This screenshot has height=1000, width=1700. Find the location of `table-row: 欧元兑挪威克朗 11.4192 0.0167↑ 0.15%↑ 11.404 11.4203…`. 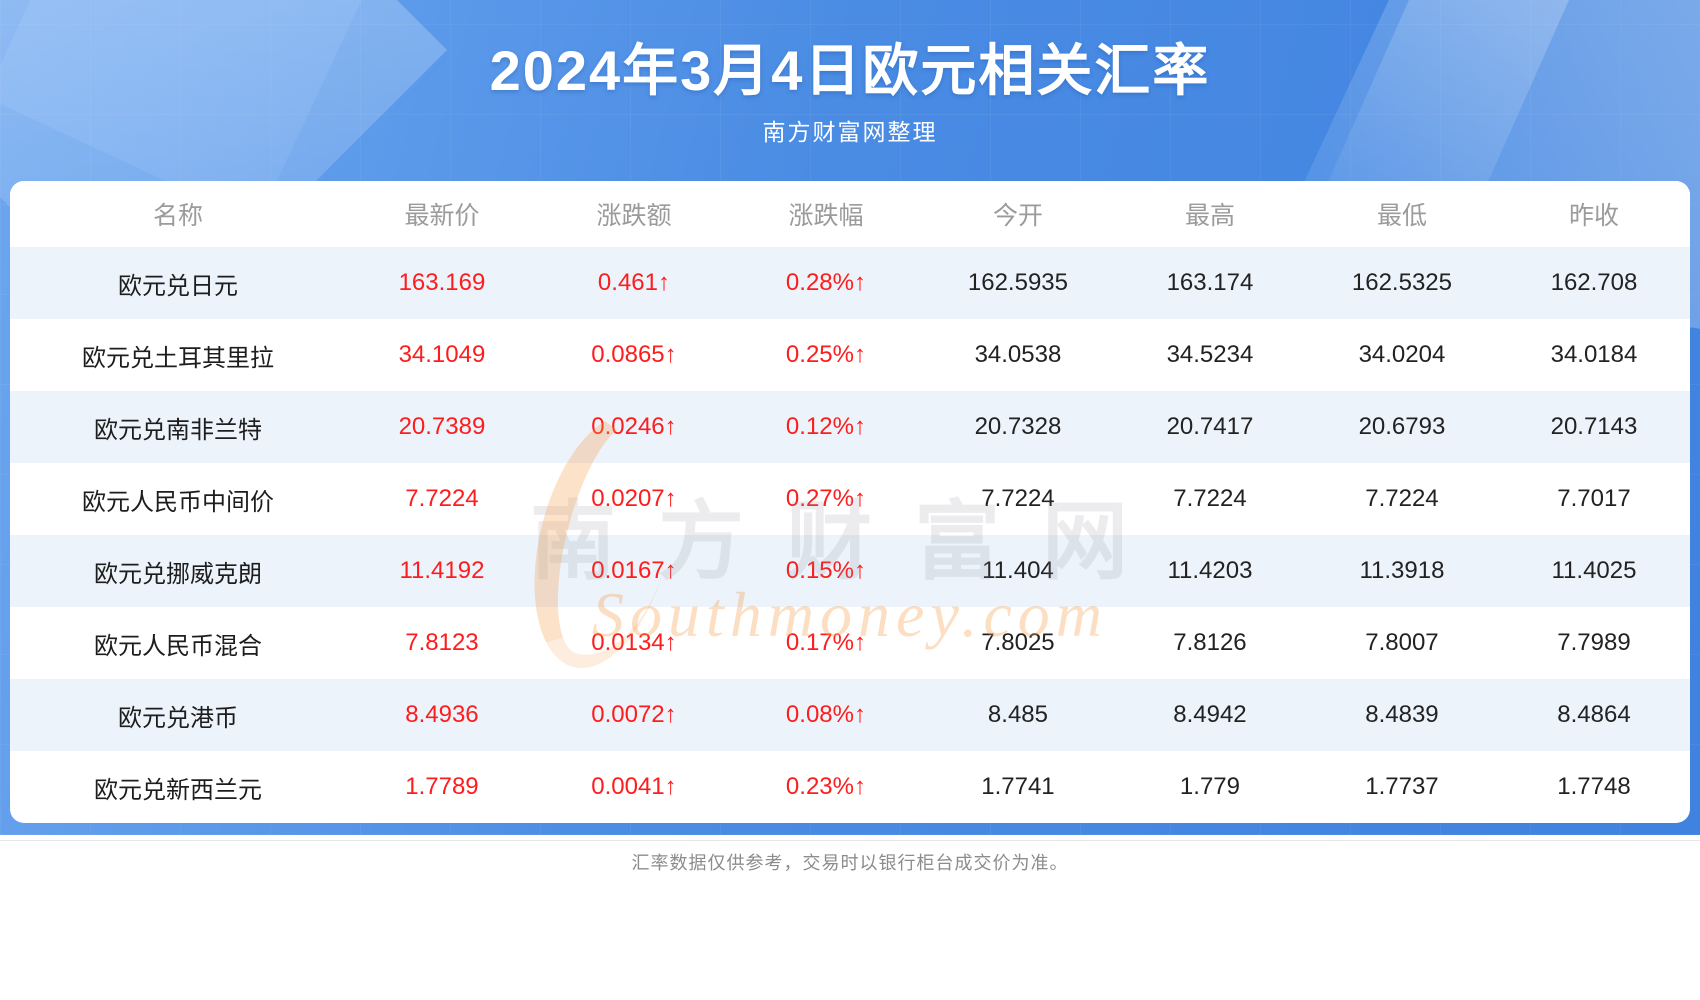

table-row: 欧元兑挪威克朗 11.4192 0.0167↑ 0.15%↑ 11.404 11.4203… is located at coordinates (850, 571).